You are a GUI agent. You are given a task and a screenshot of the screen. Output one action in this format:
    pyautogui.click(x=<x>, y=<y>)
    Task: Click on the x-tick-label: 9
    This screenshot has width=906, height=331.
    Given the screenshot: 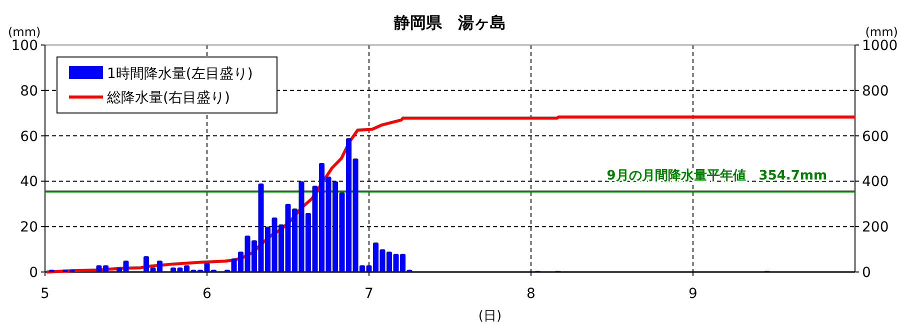 What is the action you would take?
    pyautogui.click(x=693, y=294)
    